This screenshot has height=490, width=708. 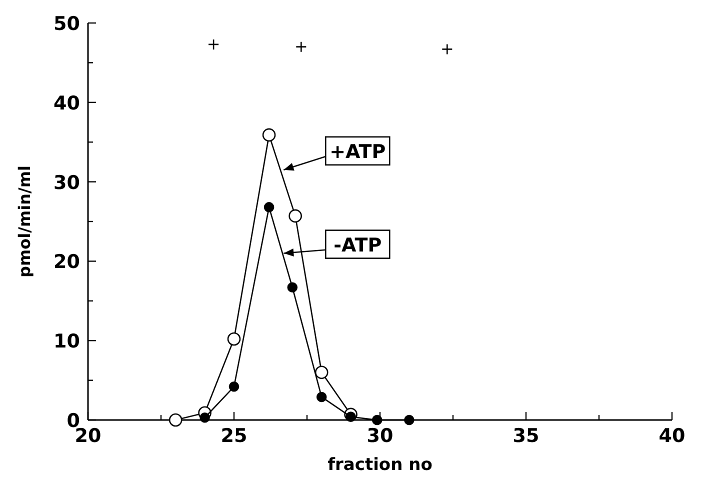 I want to click on annotation: -ATP, so click(x=358, y=245).